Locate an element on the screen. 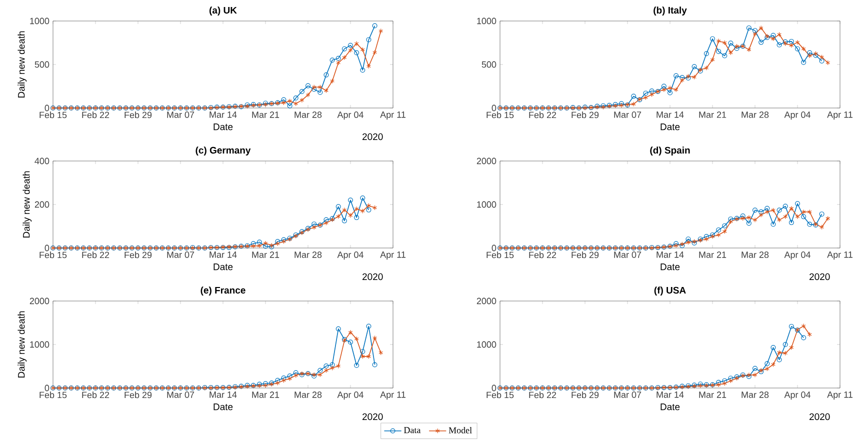  y-tick-label: 2000 is located at coordinates (486, 161).